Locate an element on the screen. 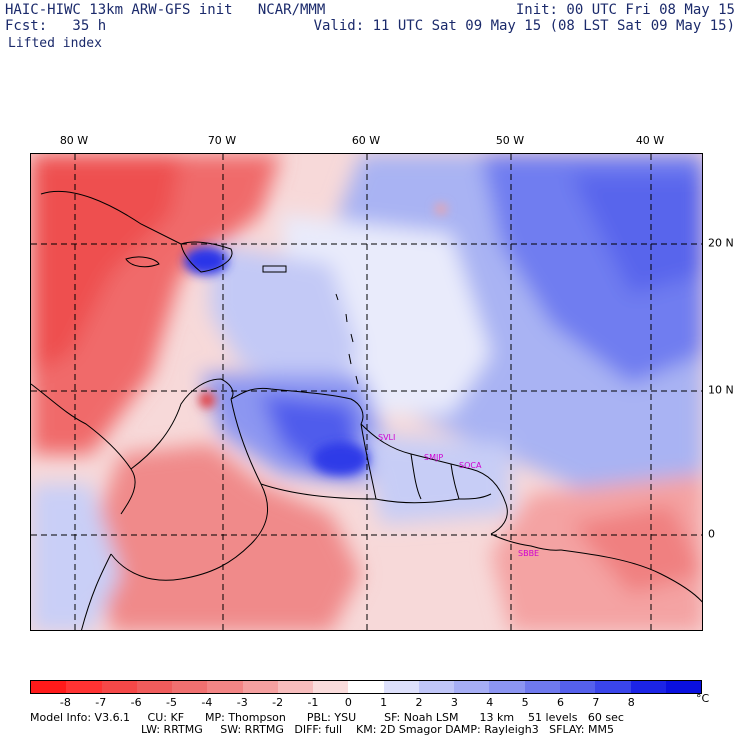 The image size is (740, 740). colorbar-tick-label: -7 is located at coordinates (101, 702).